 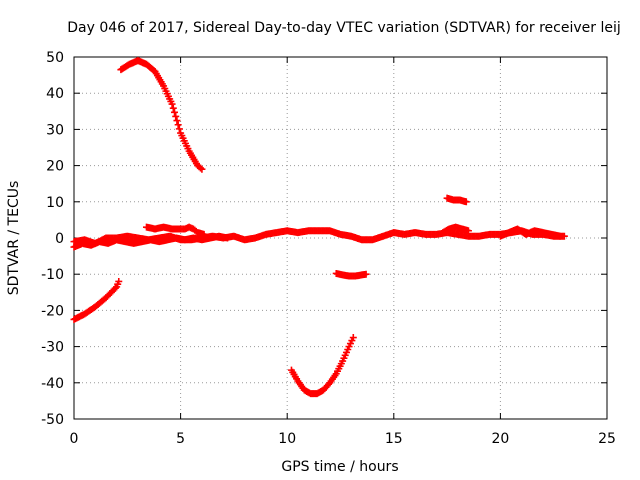 What do you see at coordinates (175, 230) in the screenshot?
I see `series-arc-early` at bounding box center [175, 230].